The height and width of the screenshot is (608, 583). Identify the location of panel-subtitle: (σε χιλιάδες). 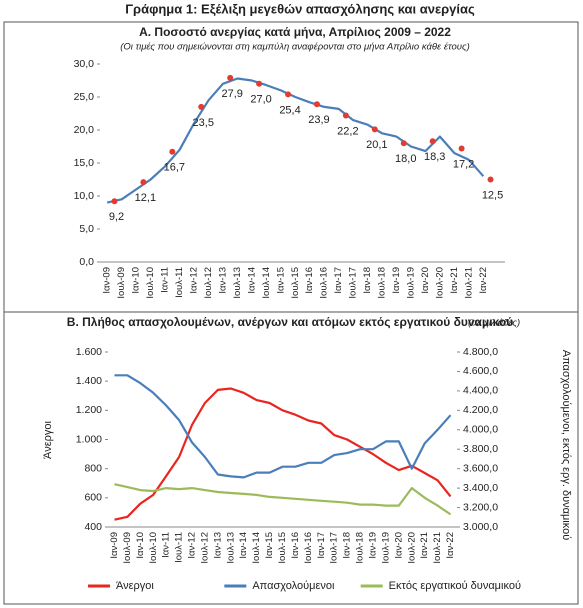
(494, 323).